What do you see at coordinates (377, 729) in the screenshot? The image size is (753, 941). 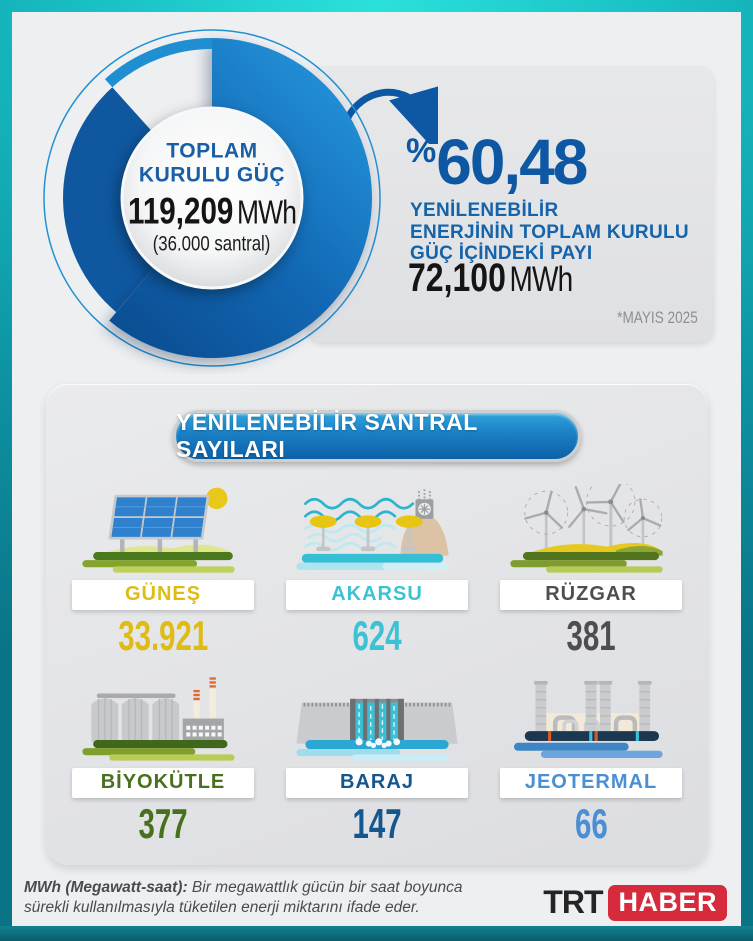 I see `dam-icon` at bounding box center [377, 729].